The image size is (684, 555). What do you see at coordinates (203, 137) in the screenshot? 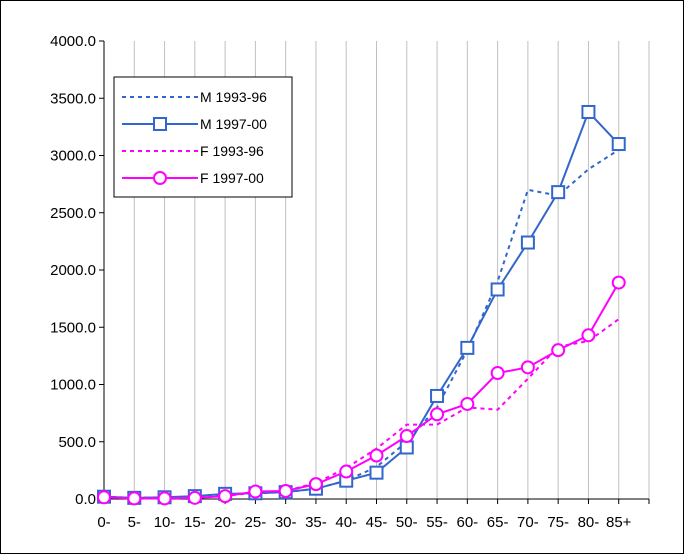
I see `legend: M 1993-96 M 1997-00 F 1993-96 F 1997-00` at bounding box center [203, 137].